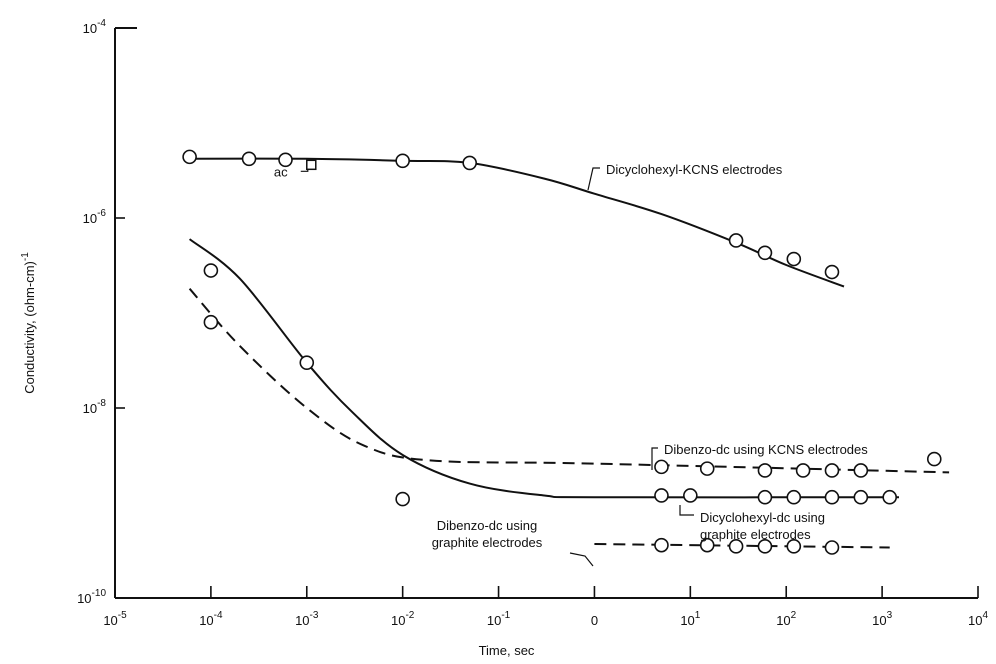  Describe the element at coordinates (786, 619) in the screenshot. I see `x-tick-label: 10²` at that location.